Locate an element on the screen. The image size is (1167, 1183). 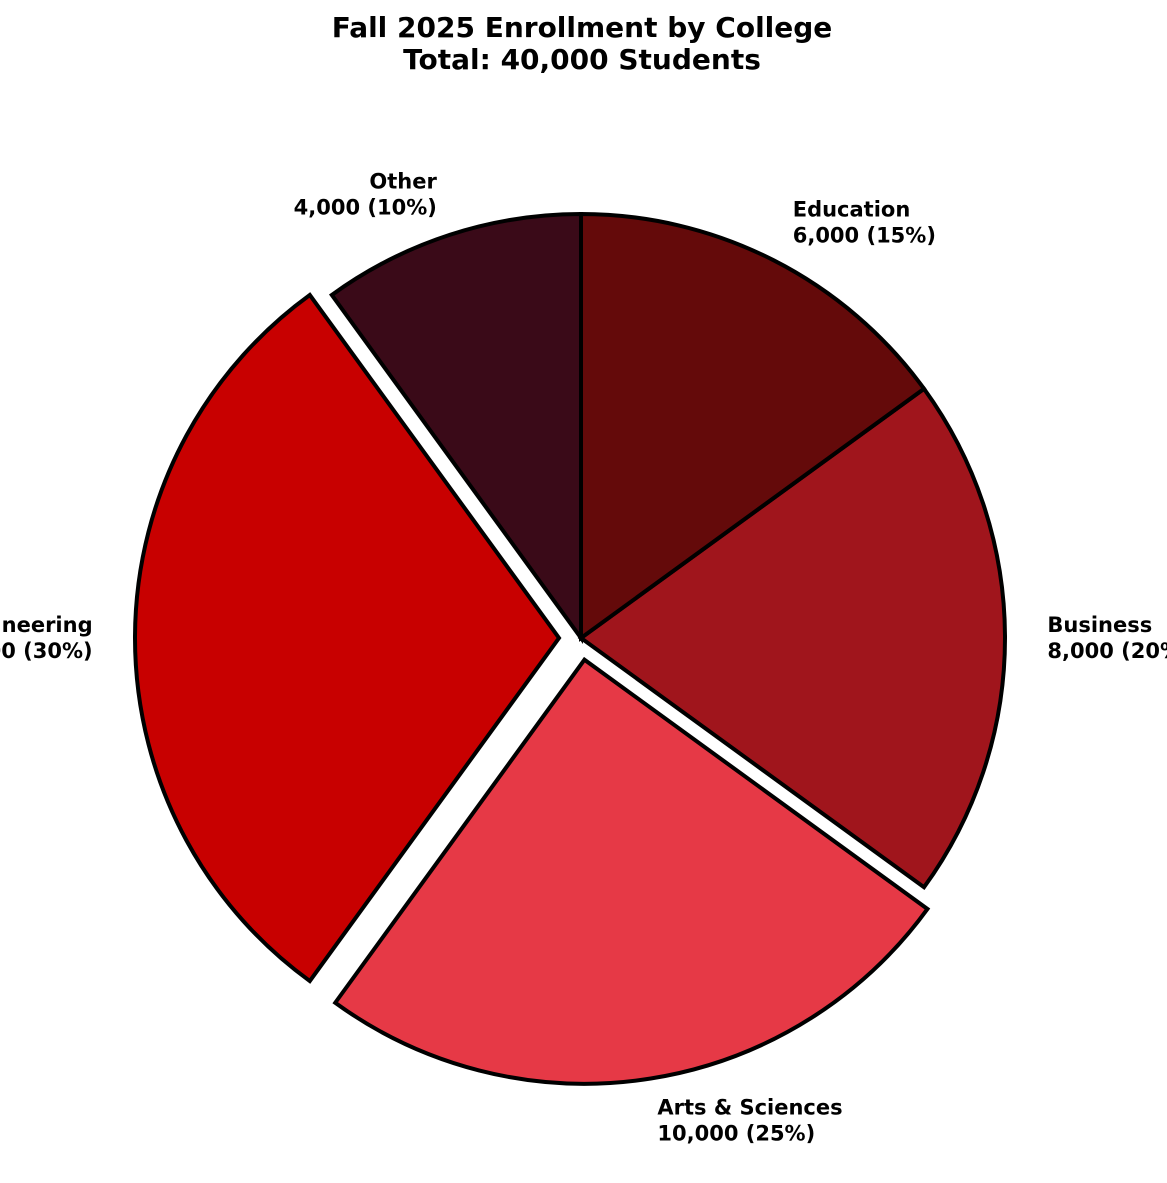
slice-label-education: Education 6,000 (15%) is located at coordinates (864, 222).